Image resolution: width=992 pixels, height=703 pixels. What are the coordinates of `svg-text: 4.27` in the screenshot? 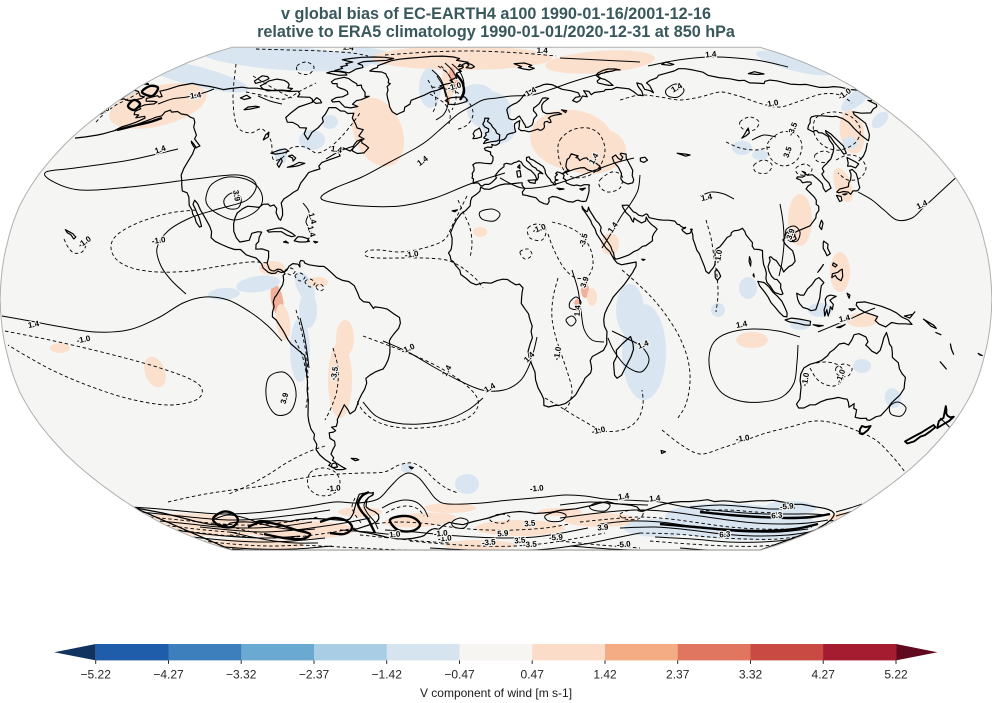 It's located at (824, 675).